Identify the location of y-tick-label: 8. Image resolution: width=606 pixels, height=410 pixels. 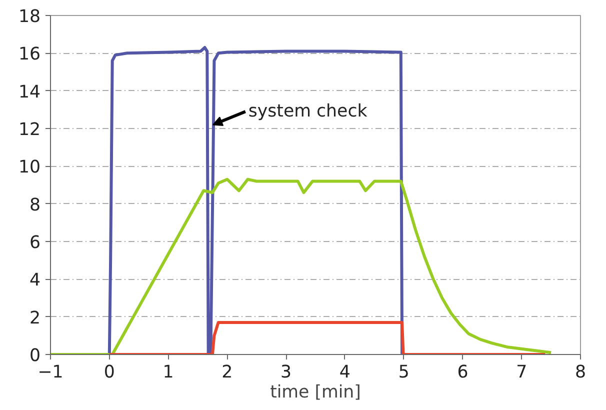
(35, 205).